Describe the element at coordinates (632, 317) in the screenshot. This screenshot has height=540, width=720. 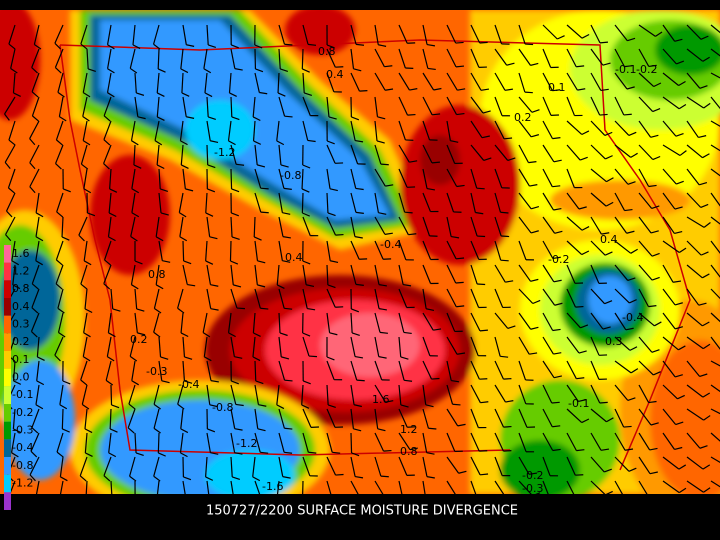
I see `contour-label: -0.4` at that location.